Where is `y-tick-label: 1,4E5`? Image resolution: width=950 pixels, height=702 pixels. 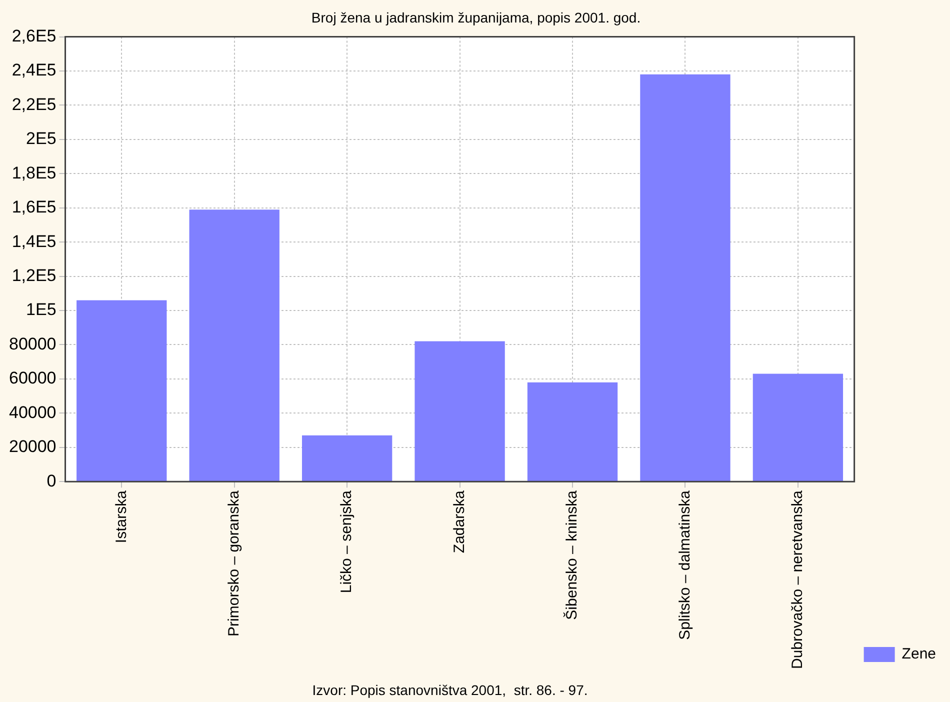 y-tick-label: 1,4E5 is located at coordinates (34, 241).